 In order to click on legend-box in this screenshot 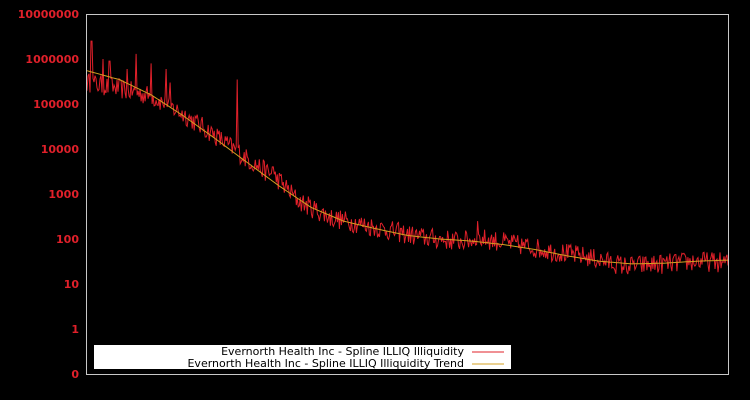, I will do `click(302, 357)`.